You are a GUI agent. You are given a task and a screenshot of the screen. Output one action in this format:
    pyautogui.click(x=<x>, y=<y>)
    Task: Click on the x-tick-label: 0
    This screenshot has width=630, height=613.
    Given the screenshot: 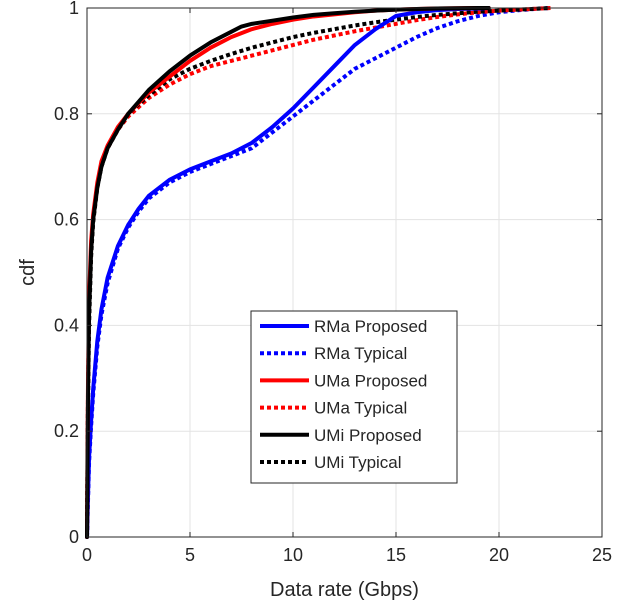 What is the action you would take?
    pyautogui.click(x=87, y=555)
    